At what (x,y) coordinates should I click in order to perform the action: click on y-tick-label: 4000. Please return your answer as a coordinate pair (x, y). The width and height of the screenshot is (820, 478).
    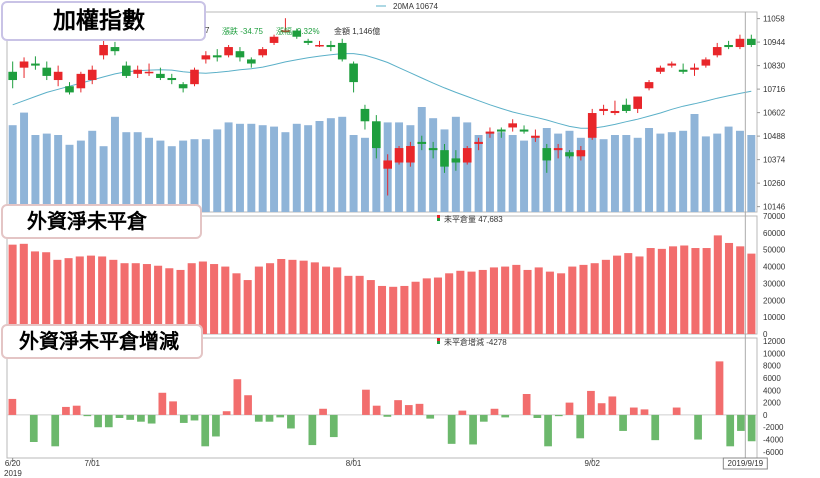
    Looking at the image, I should click on (772, 390).